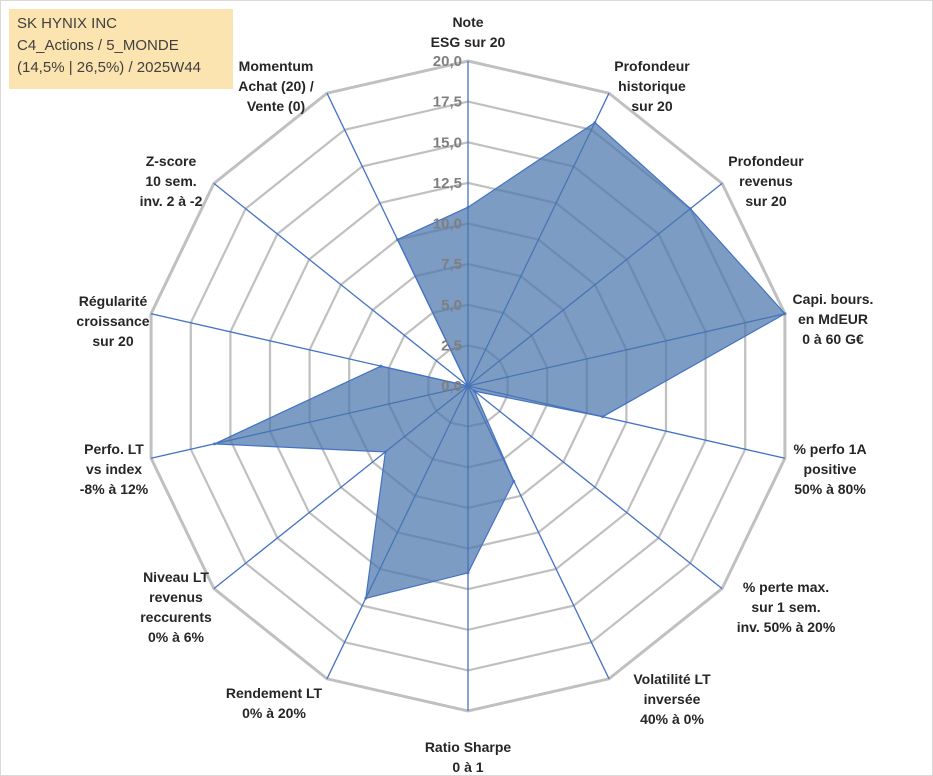 The image size is (933, 776). I want to click on axis-label: inv. 50% à 20%, so click(786, 627).